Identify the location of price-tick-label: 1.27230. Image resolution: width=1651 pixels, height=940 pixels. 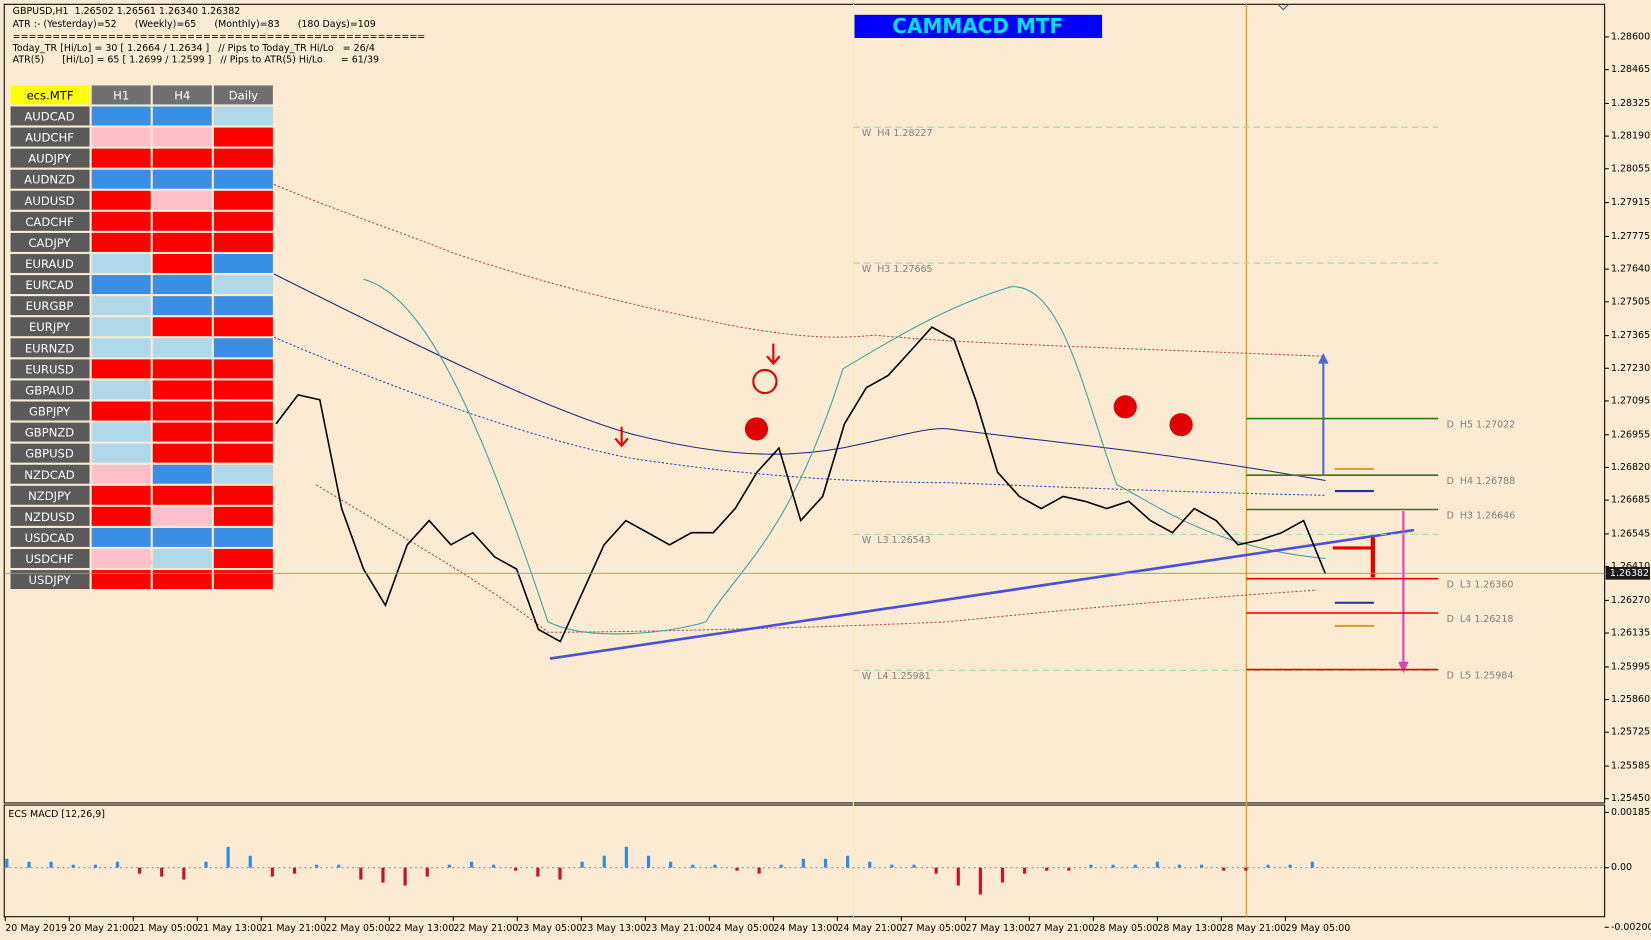
(1630, 368).